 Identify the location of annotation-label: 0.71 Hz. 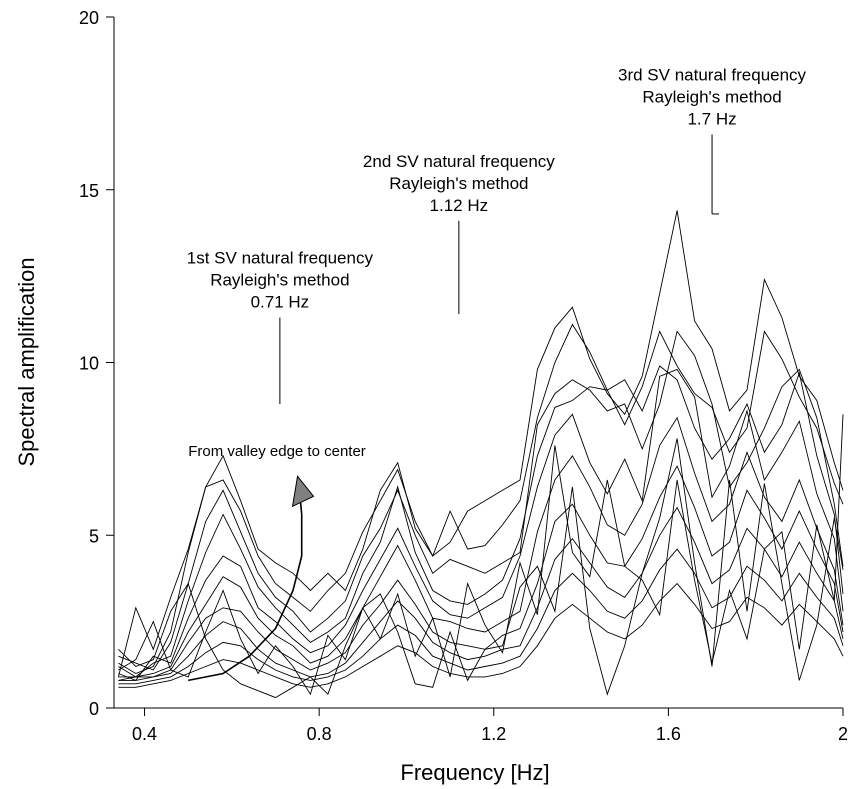
(280, 302).